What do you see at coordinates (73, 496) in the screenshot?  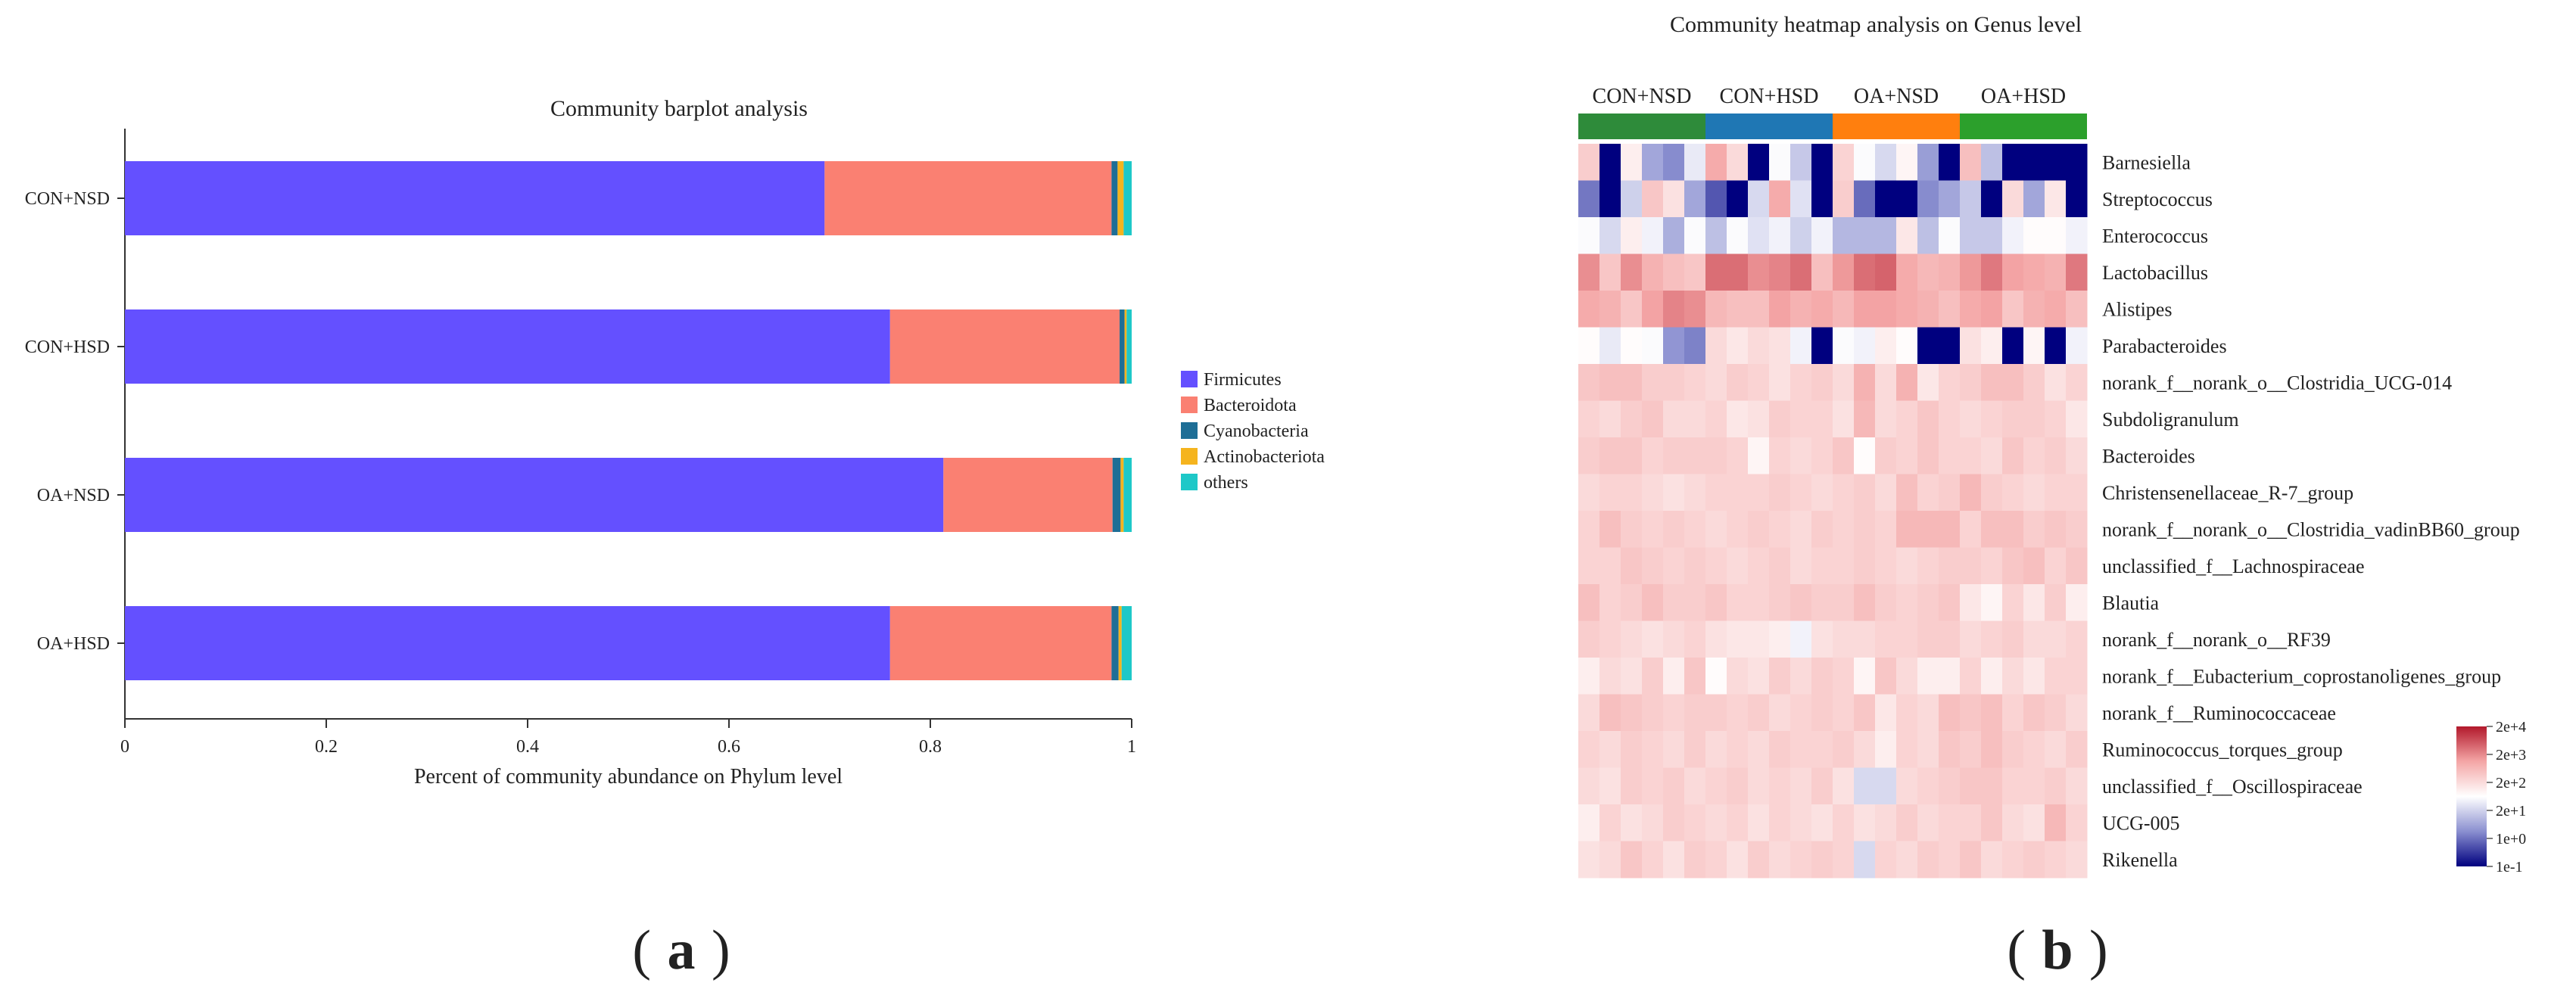 I see `category-label: OA+NSD` at bounding box center [73, 496].